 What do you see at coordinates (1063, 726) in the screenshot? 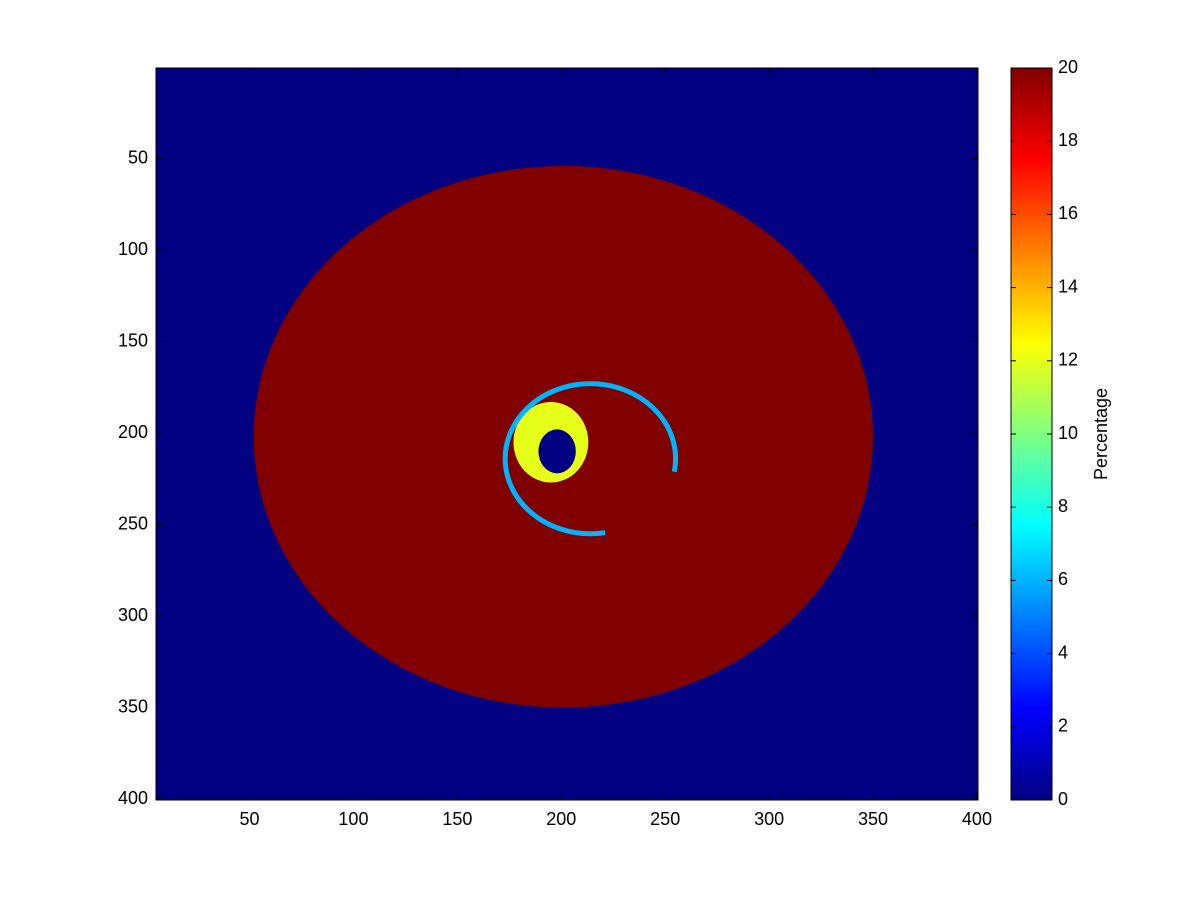
I see `colorbar-tick-label: 2` at bounding box center [1063, 726].